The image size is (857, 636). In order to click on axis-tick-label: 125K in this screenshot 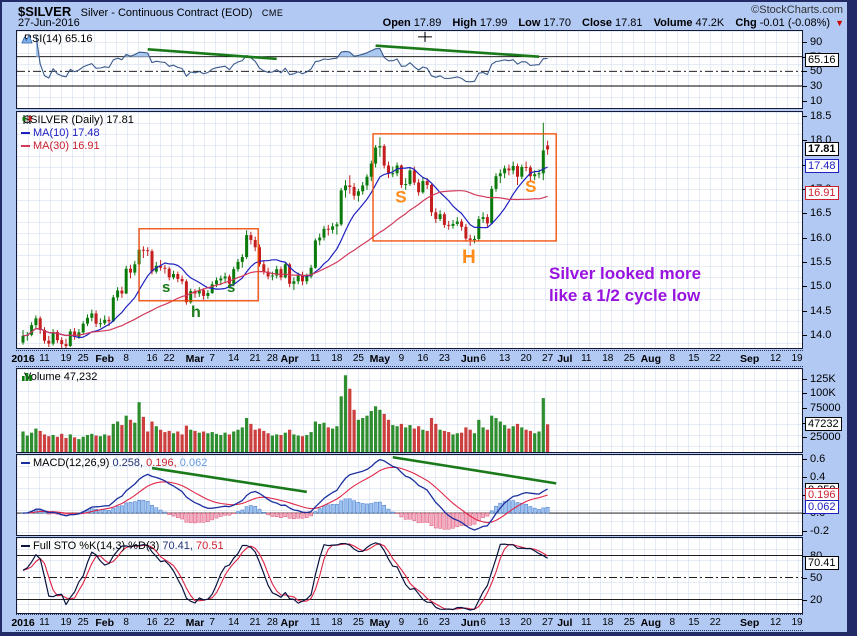, I will do `click(823, 378)`.